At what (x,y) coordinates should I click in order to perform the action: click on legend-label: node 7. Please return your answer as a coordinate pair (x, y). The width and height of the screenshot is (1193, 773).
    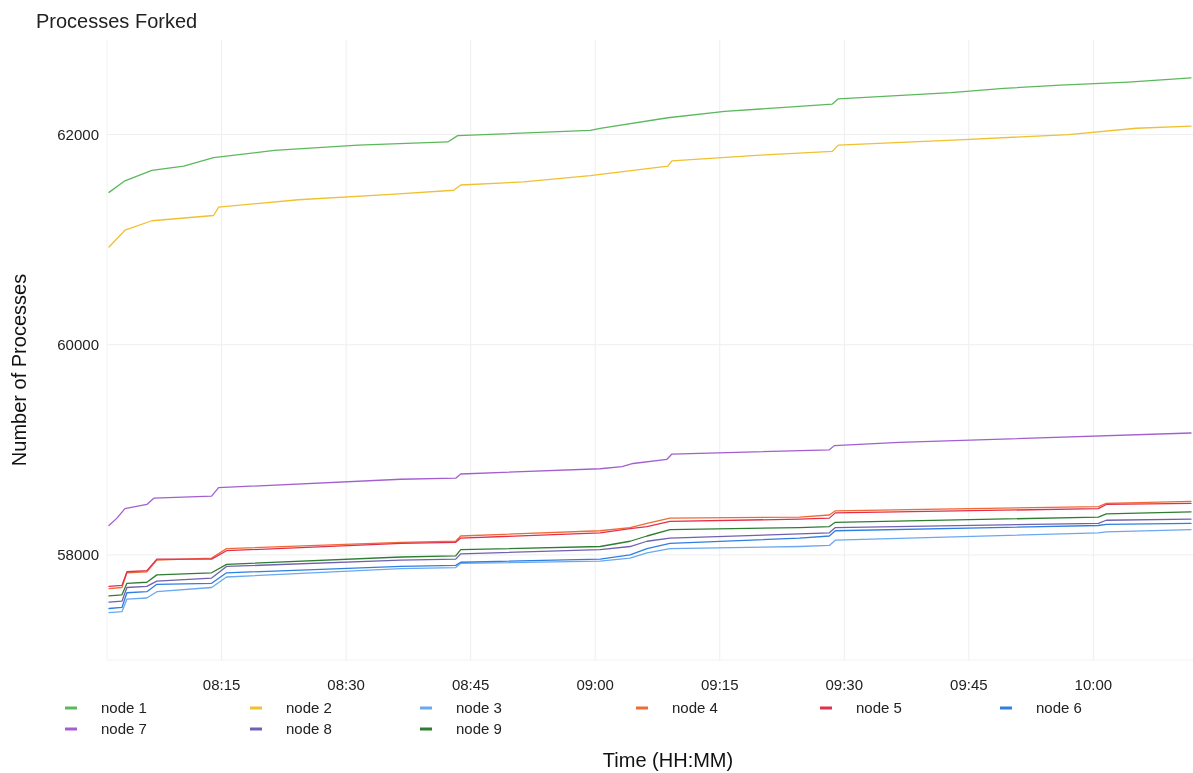
    Looking at the image, I should click on (124, 729).